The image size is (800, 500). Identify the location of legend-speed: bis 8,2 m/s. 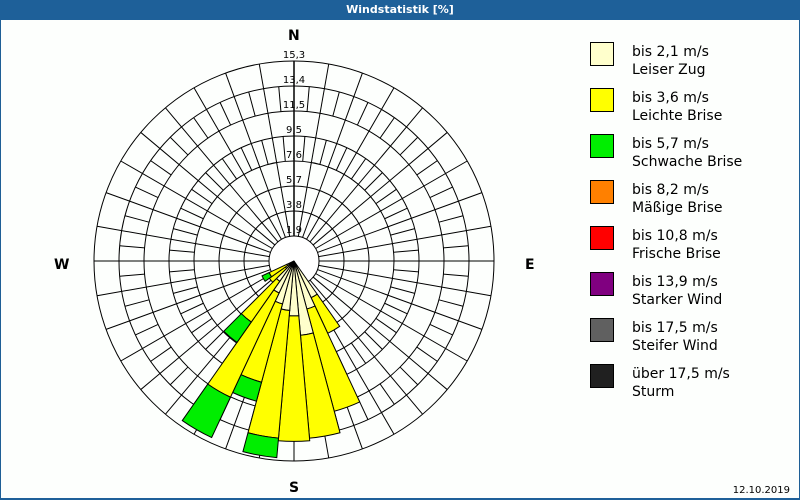
(670, 190).